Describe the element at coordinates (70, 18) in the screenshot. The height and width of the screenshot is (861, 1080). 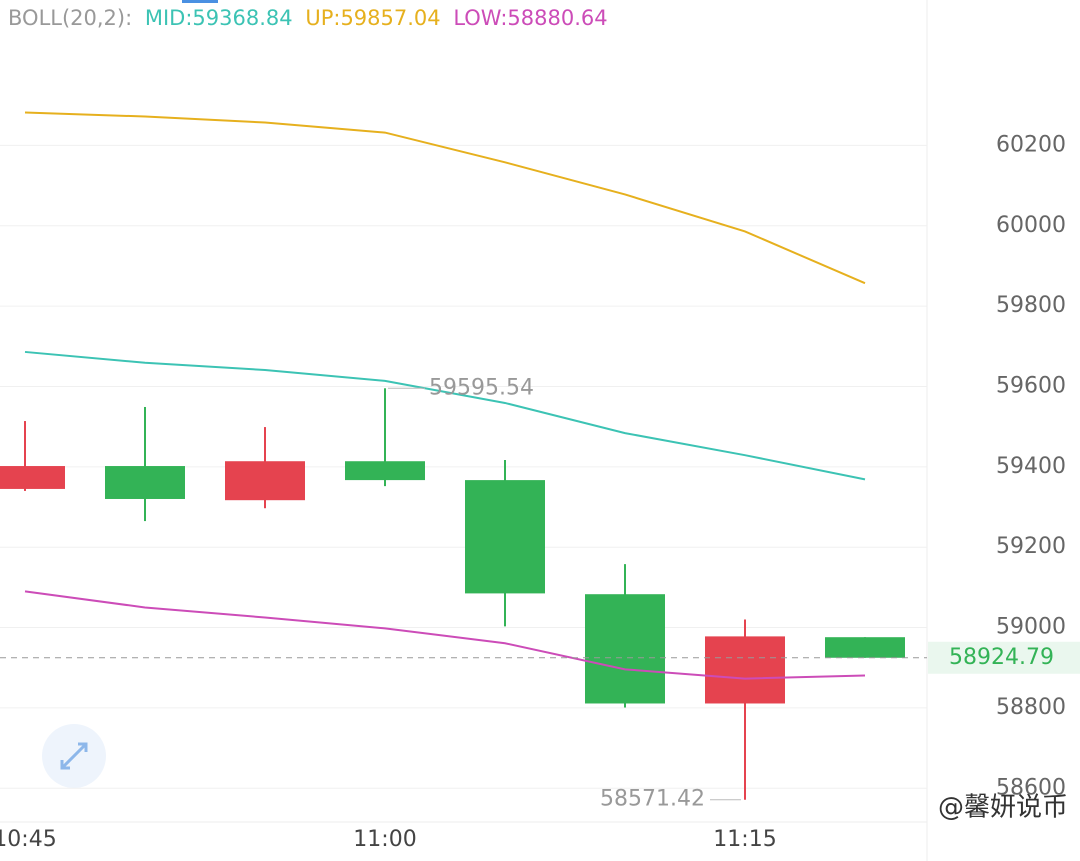
I see `indicator: BOLL(20,2):` at that location.